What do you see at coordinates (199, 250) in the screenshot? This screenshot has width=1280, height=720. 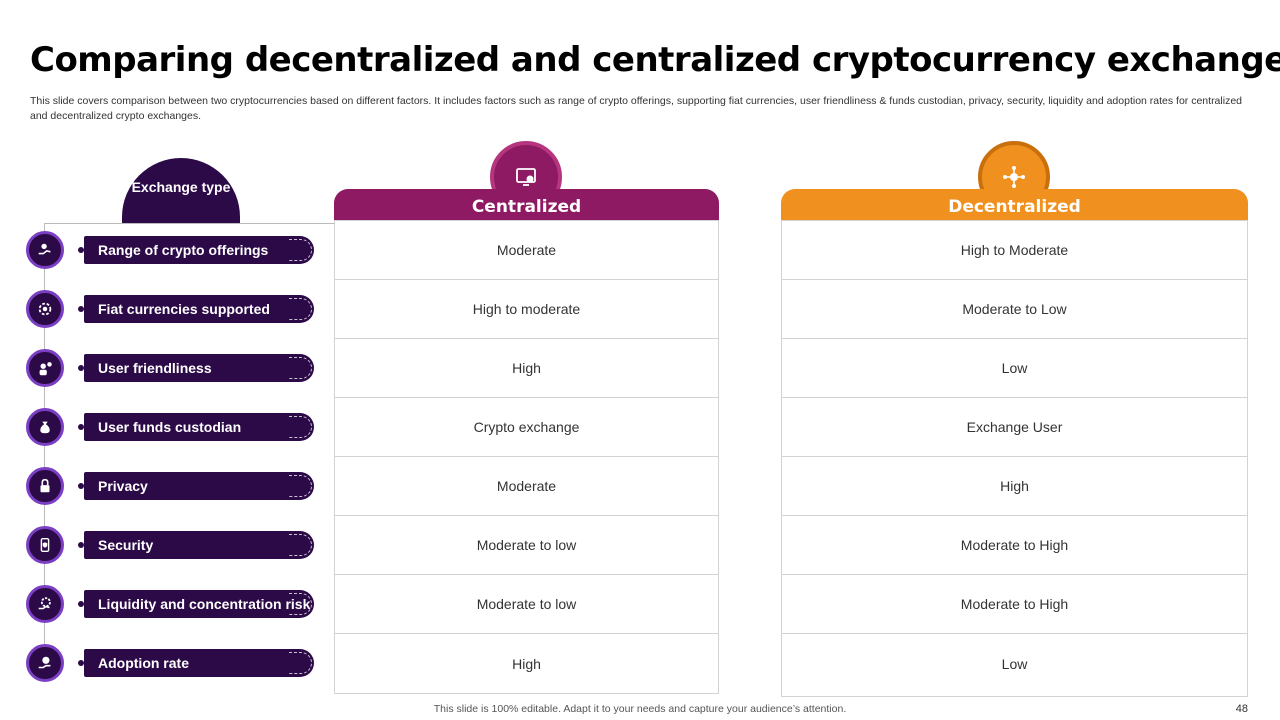 I see `factor-label: Range of crypto offerings` at bounding box center [199, 250].